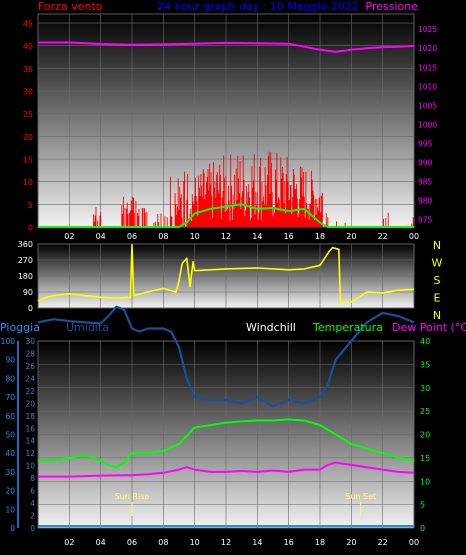 This screenshot has width=466, height=555. I want to click on temperature-tick-label: 10, so click(425, 481).